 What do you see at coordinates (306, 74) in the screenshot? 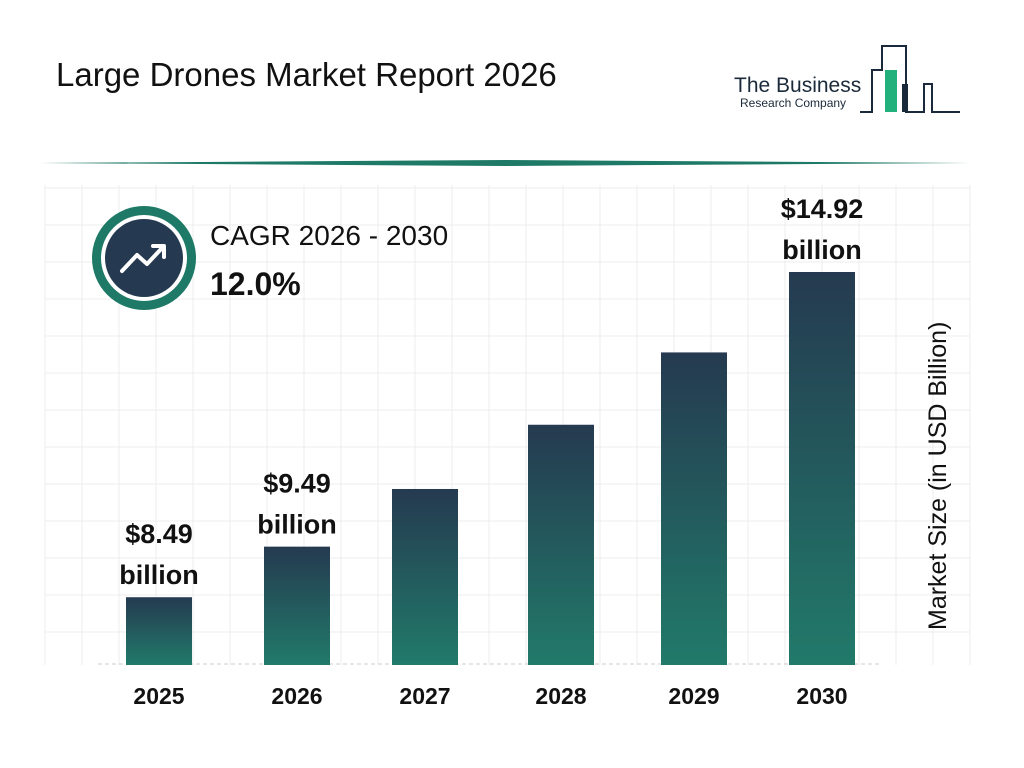
I see `page-title: Large Drones Market Report 2026` at bounding box center [306, 74].